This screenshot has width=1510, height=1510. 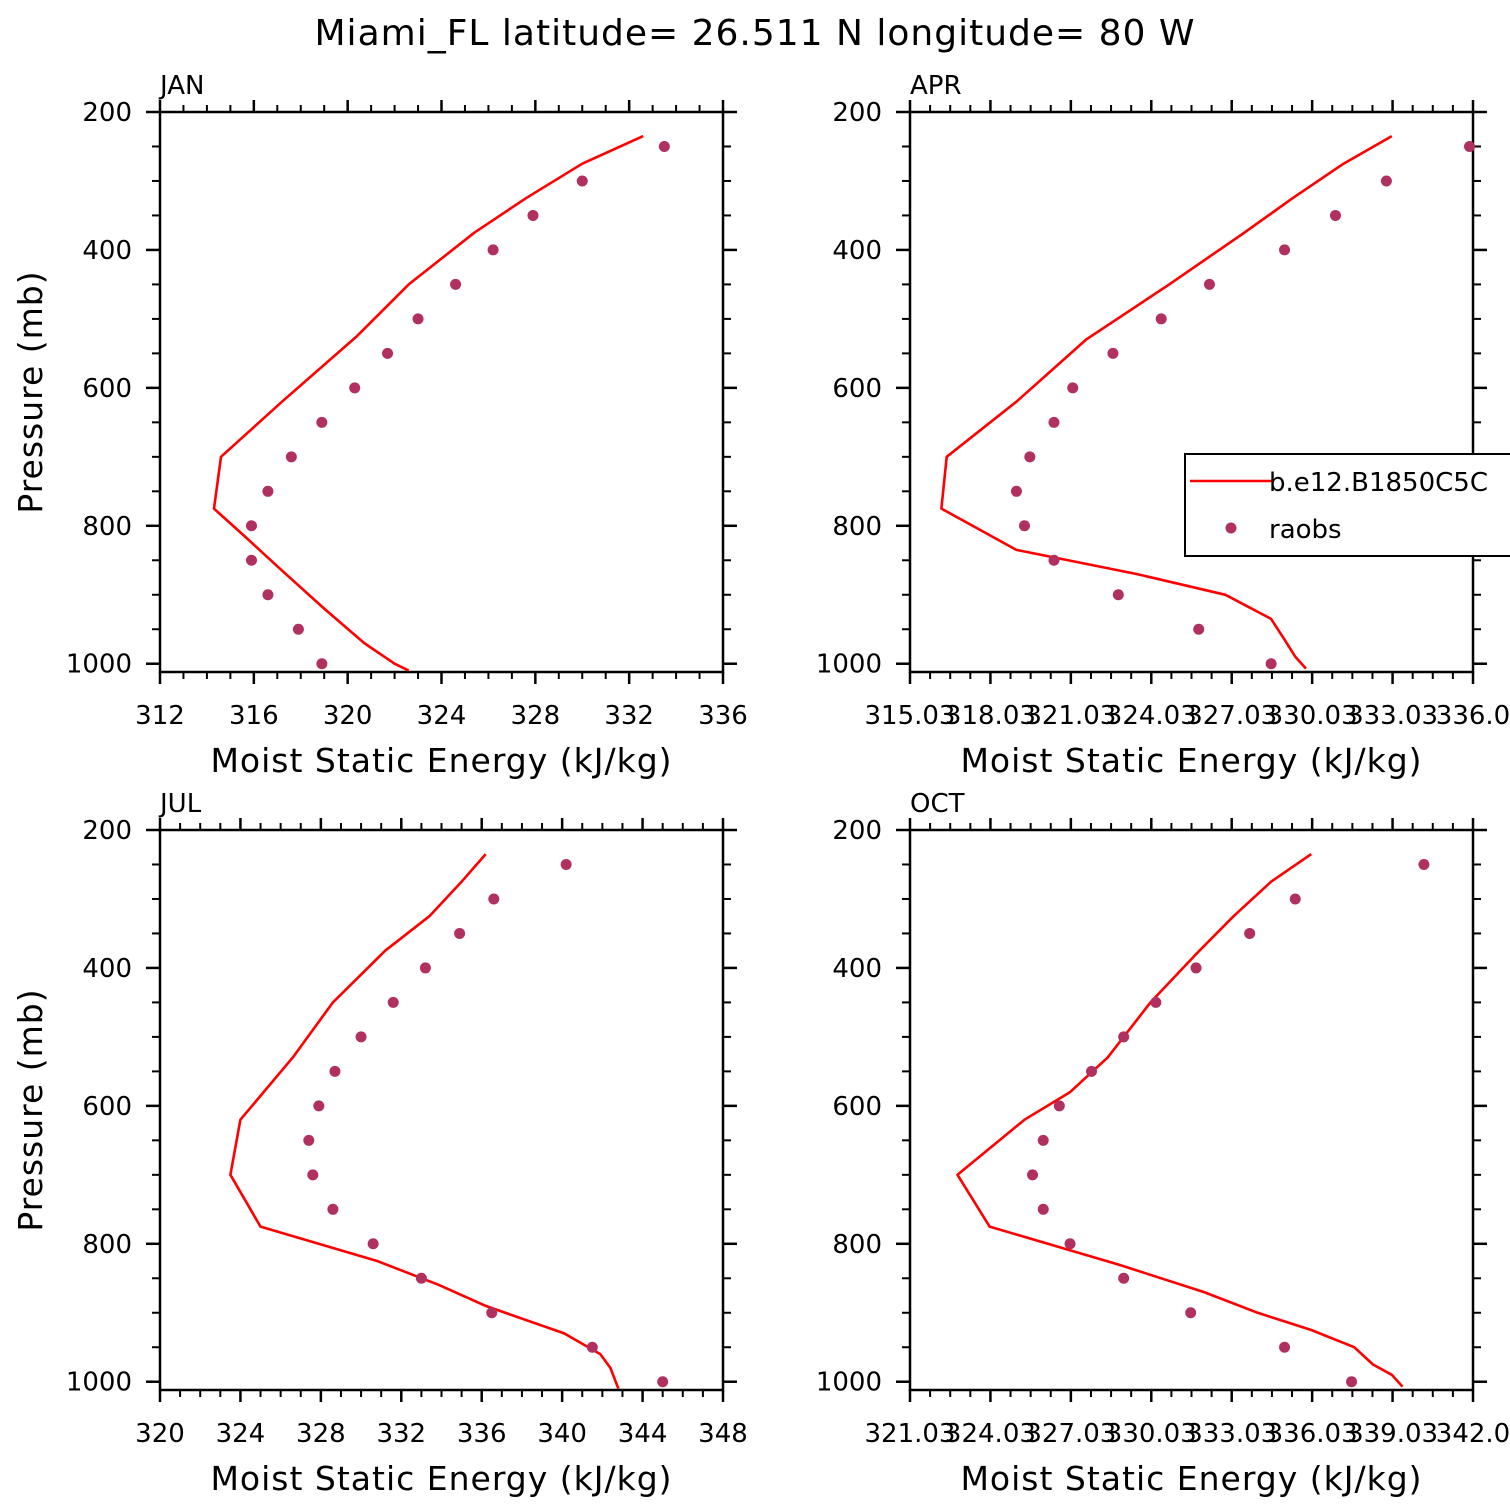 What do you see at coordinates (1070, 716) in the screenshot?
I see `x-tick-label: 321.03` at bounding box center [1070, 716].